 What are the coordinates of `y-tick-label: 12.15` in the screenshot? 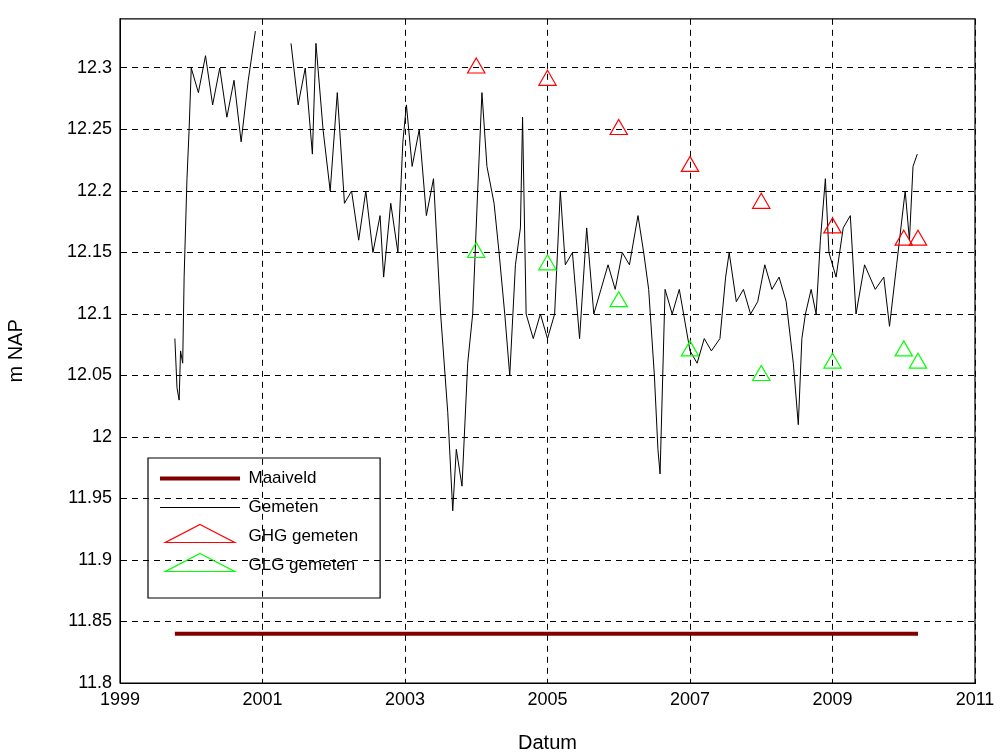 It's located at (89, 251).